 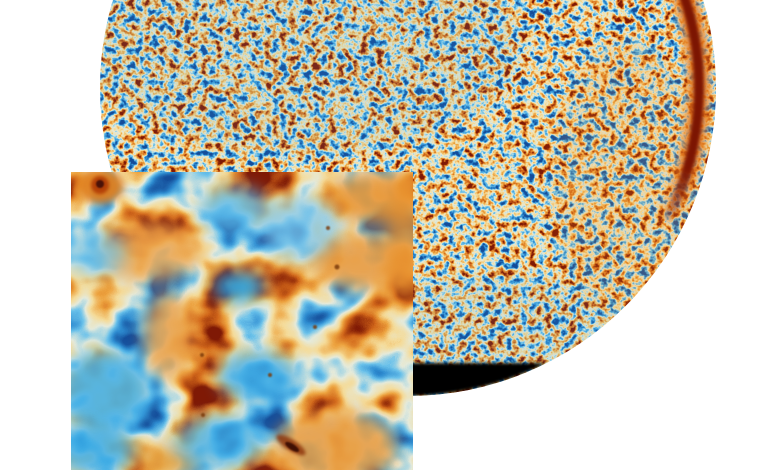 What do you see at coordinates (628, 180) in the screenshot?
I see `warm-tint` at bounding box center [628, 180].